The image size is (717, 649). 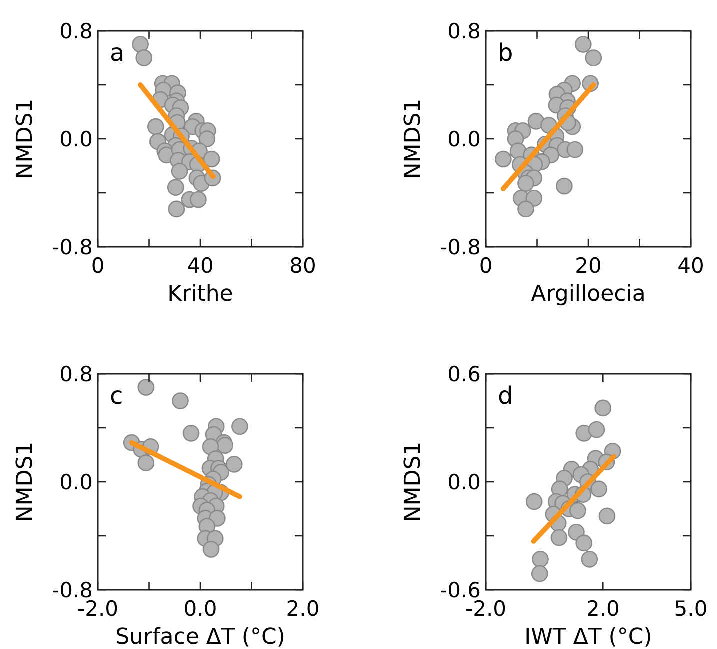 What do you see at coordinates (201, 637) in the screenshot?
I see `x-axis-title: Surface ΔT (°C)` at bounding box center [201, 637].